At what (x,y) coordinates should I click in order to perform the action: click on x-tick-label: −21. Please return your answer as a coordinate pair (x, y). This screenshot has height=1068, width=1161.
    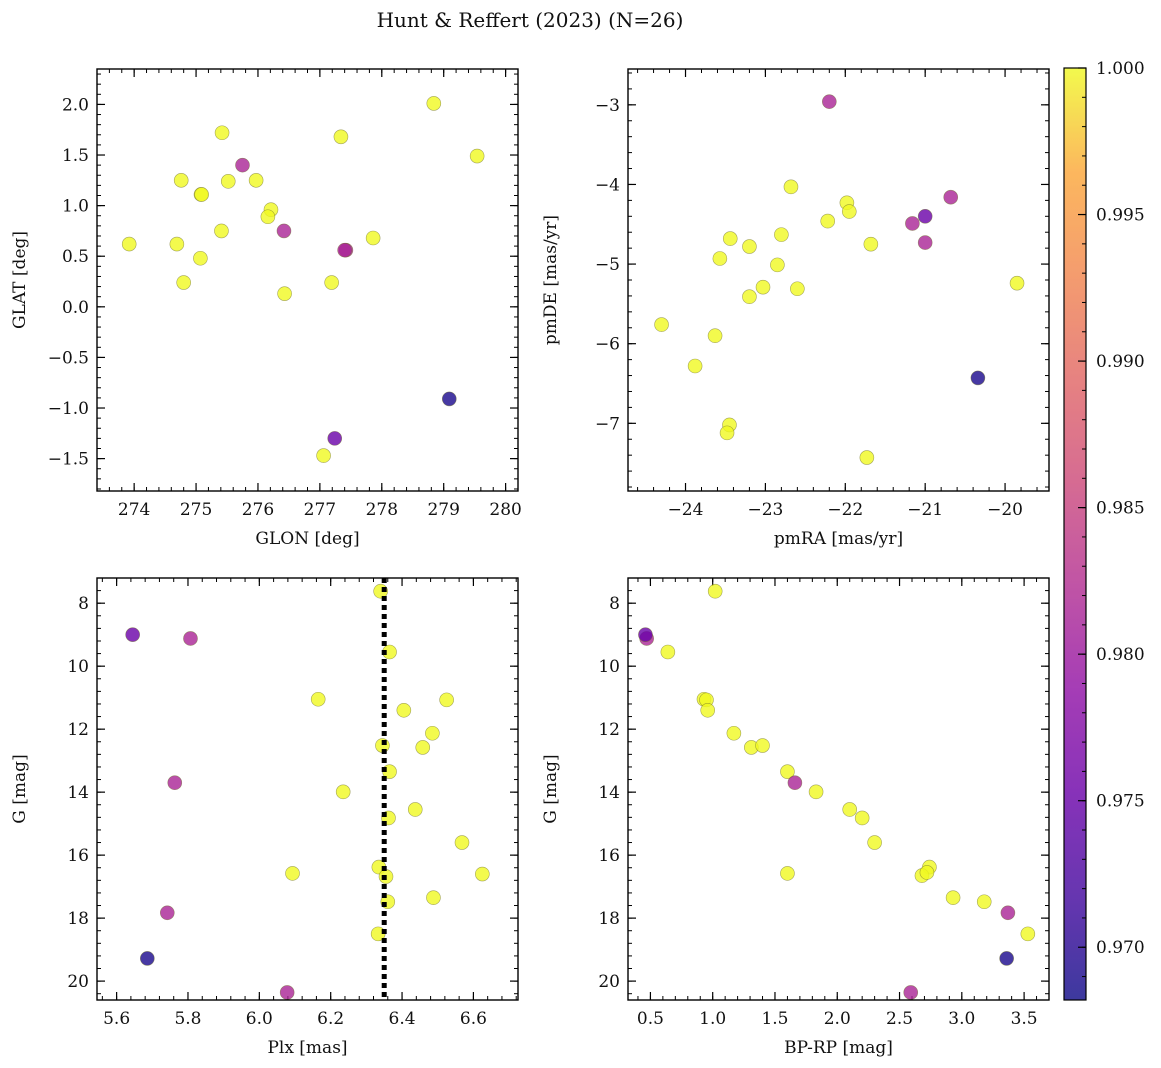
    Looking at the image, I should click on (925, 510).